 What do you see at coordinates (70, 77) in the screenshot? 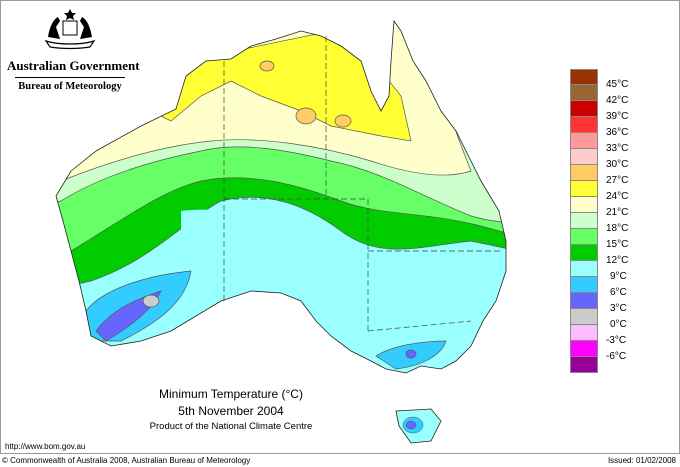
I see `logo-divider` at bounding box center [70, 77].